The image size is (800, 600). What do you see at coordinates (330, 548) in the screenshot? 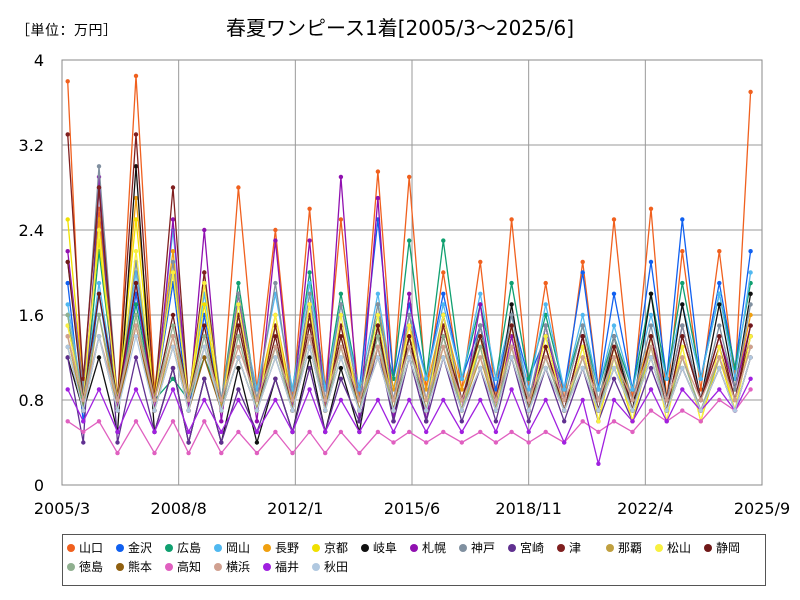
I see `legend-item: 京都` at bounding box center [330, 548].